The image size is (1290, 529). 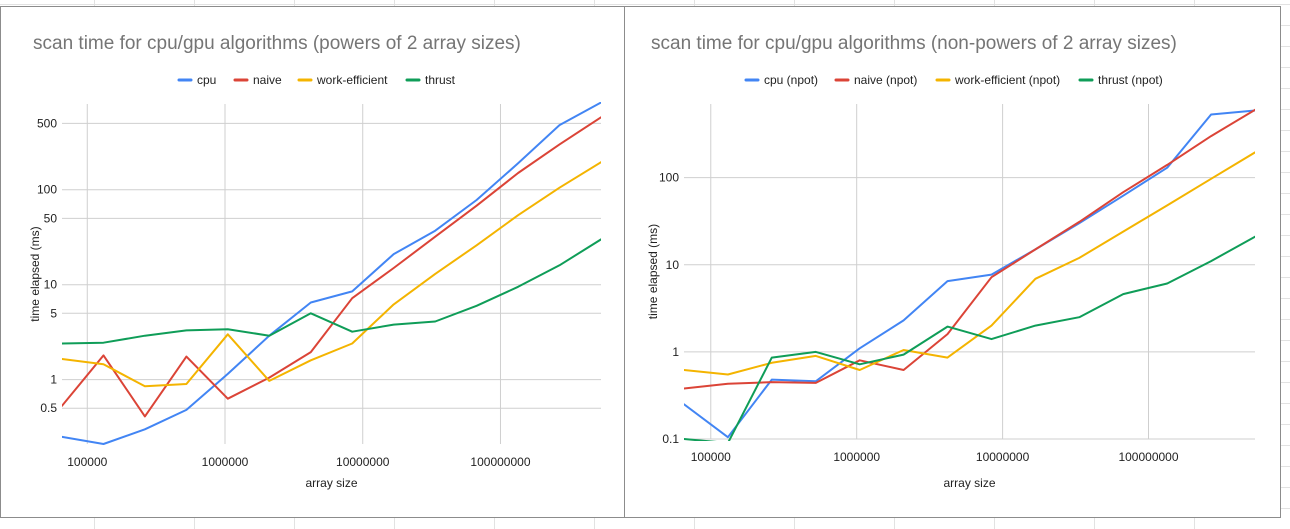 What do you see at coordinates (51, 218) in the screenshot?
I see `y-tick-label: 50` at bounding box center [51, 218].